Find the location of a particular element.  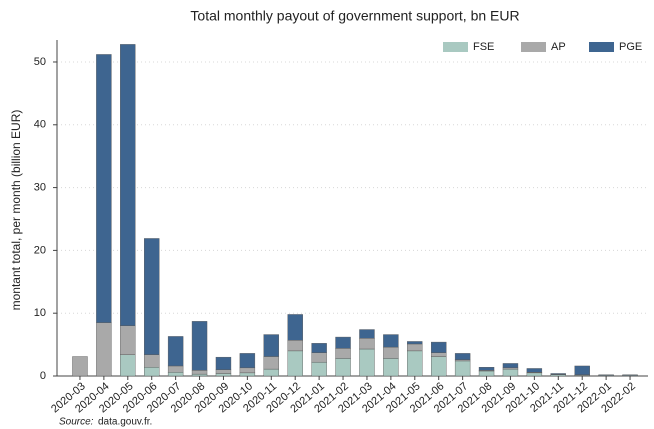

y-tick-label: 40 is located at coordinates (40, 125).